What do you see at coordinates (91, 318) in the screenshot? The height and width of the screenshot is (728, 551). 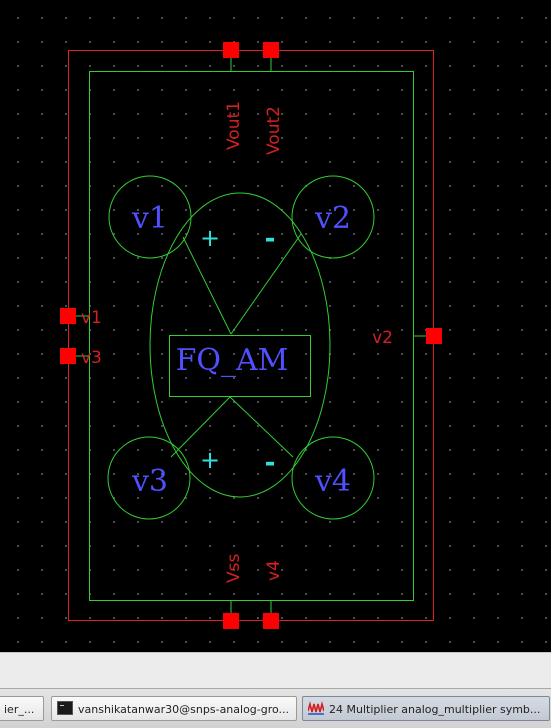 I see `pin-label-v1-left: v1` at bounding box center [91, 318].